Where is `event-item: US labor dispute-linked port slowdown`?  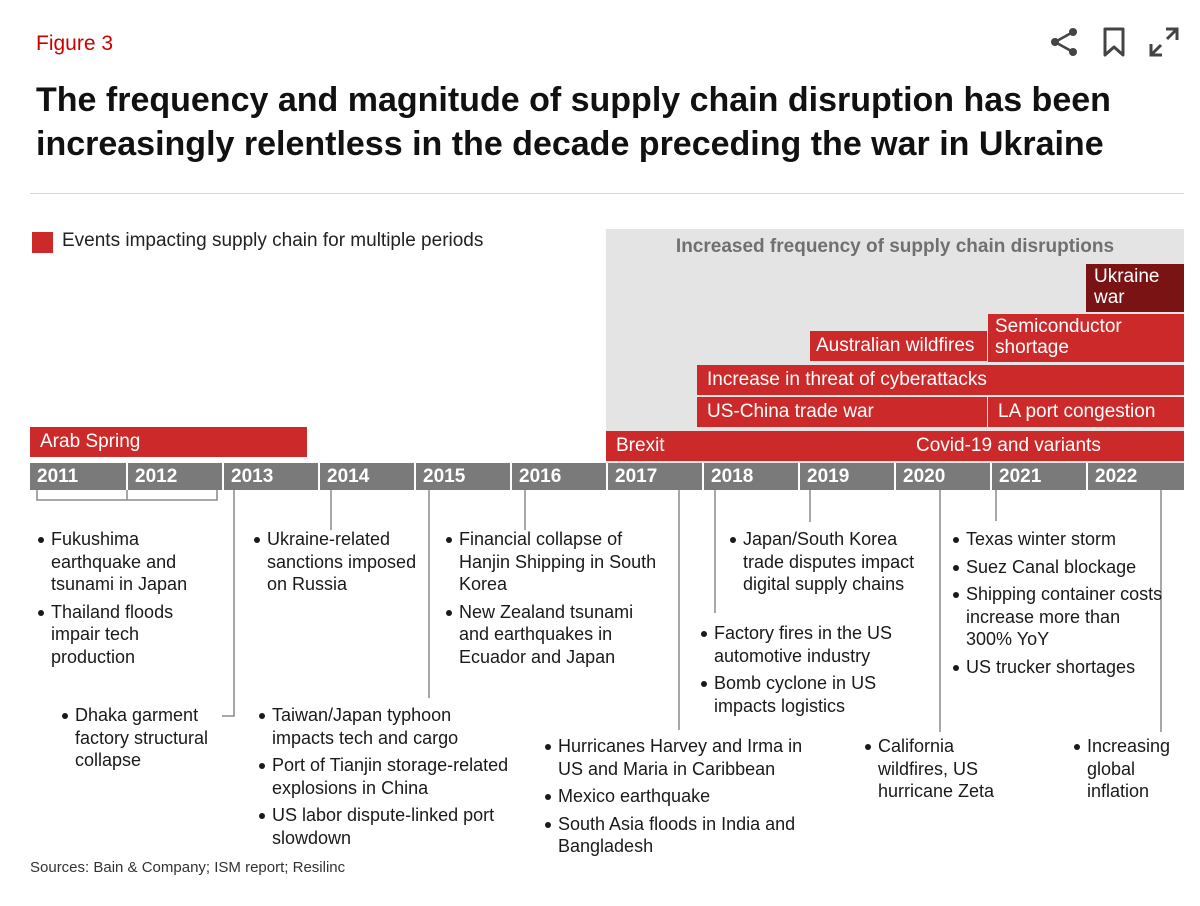
event-item: US labor dispute-linked port slowdown is located at coordinates (387, 826).